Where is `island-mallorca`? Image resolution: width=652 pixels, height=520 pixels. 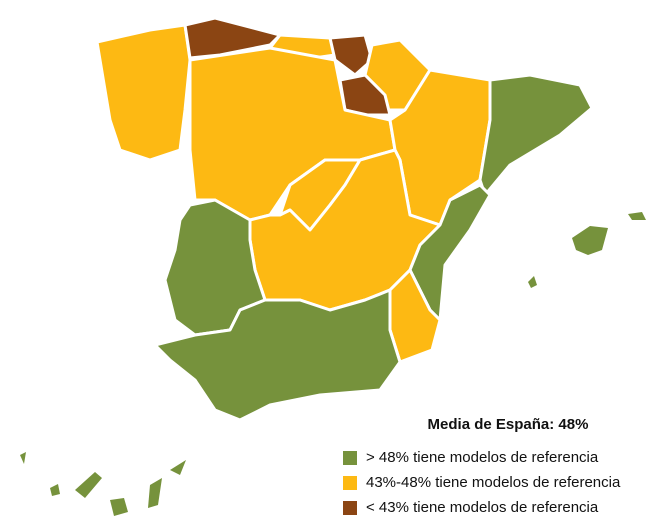
island-mallorca is located at coordinates (590, 240).